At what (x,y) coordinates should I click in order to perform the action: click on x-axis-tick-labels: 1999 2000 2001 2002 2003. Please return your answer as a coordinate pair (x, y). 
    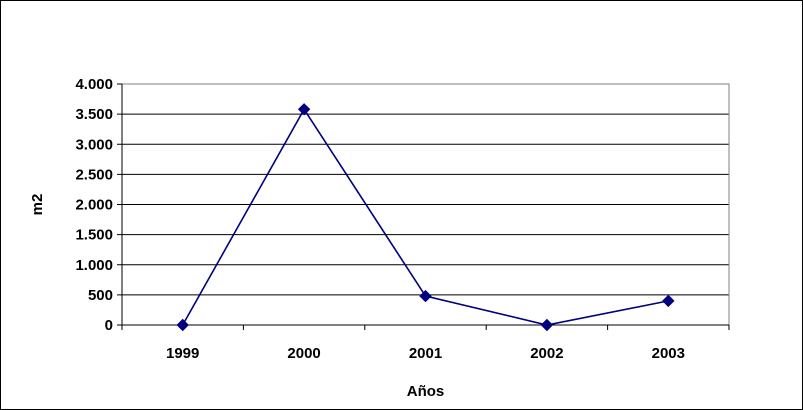
    Looking at the image, I should click on (425, 353).